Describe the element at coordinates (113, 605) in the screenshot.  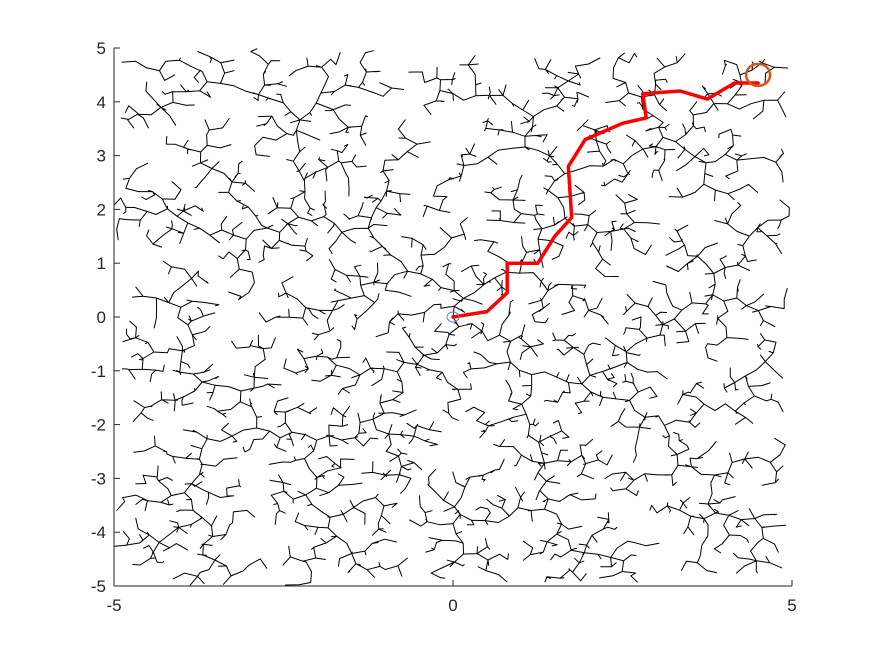
I see `x-tick-label: -5` at that location.